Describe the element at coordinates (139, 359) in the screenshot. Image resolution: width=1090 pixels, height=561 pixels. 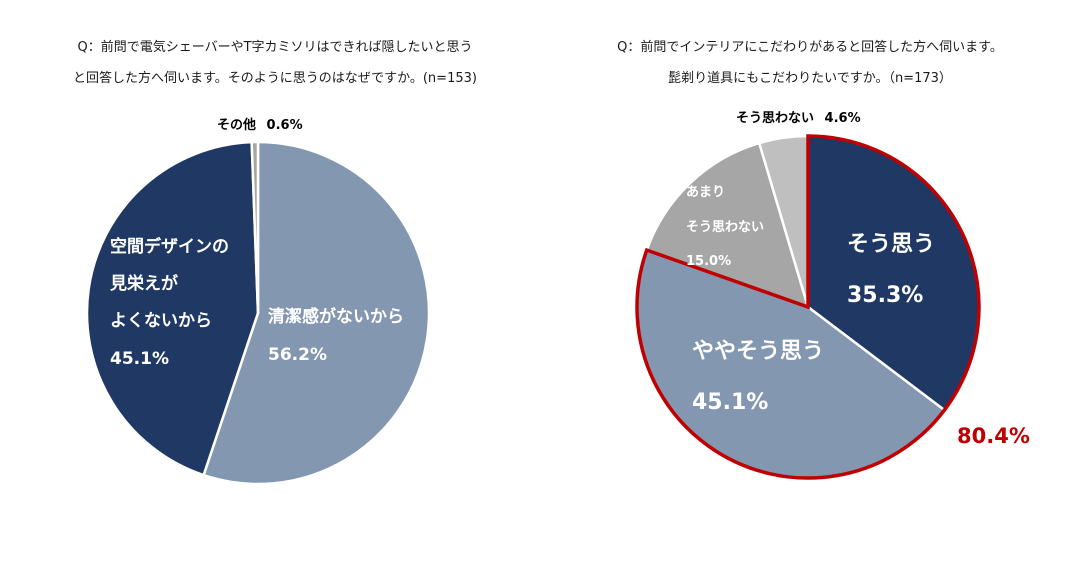
I see `slice-value-design: 45.1%` at that location.